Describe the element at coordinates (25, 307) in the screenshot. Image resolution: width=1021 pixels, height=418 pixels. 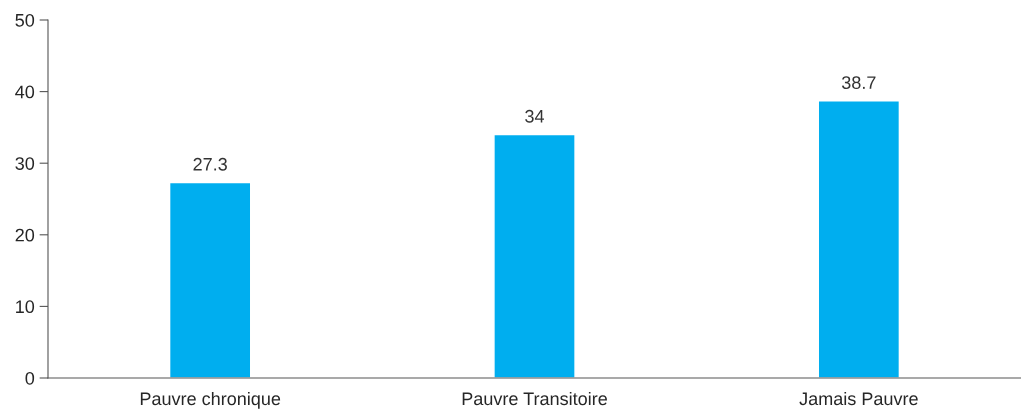
I see `y-tick-label: 10` at that location.